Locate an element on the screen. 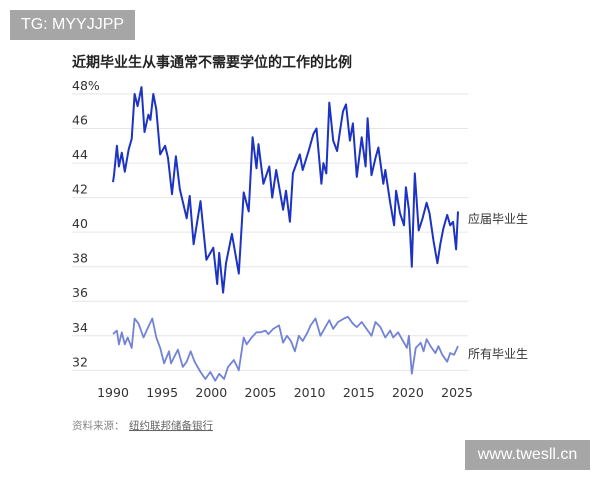  x-tick-label: 2010 is located at coordinates (310, 392).